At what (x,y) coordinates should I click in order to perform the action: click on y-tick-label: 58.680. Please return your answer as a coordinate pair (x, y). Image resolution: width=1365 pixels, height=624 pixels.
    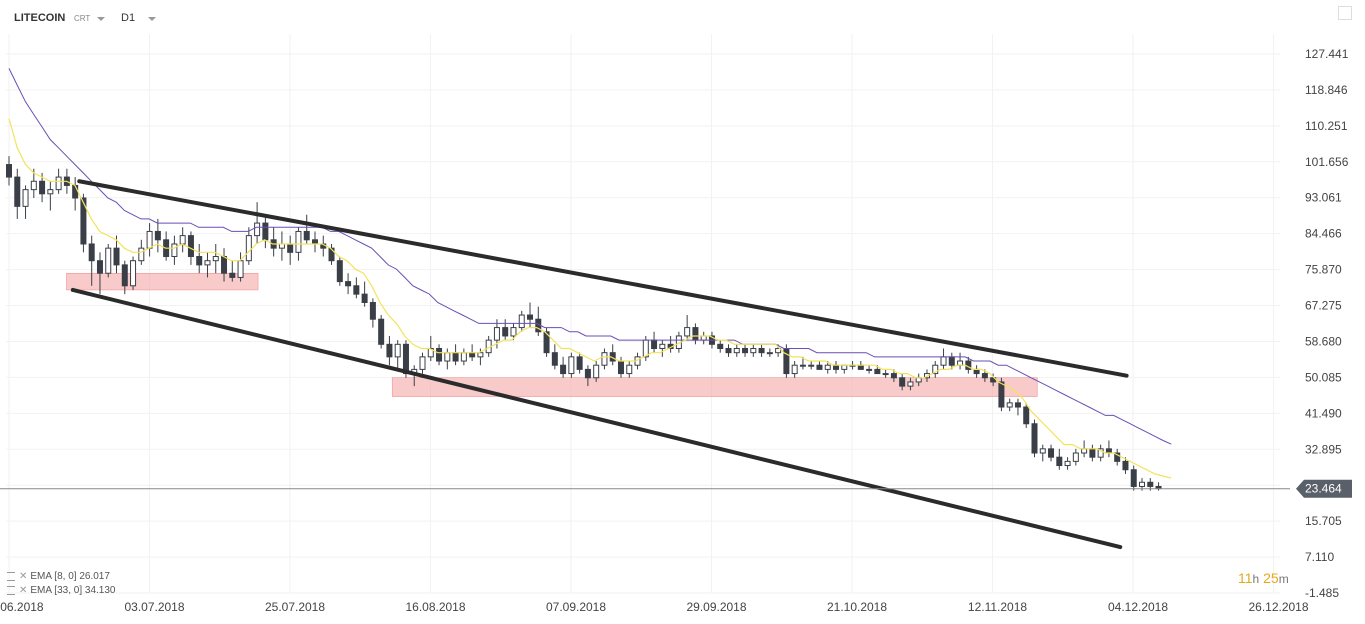
    Looking at the image, I should click on (1323, 341).